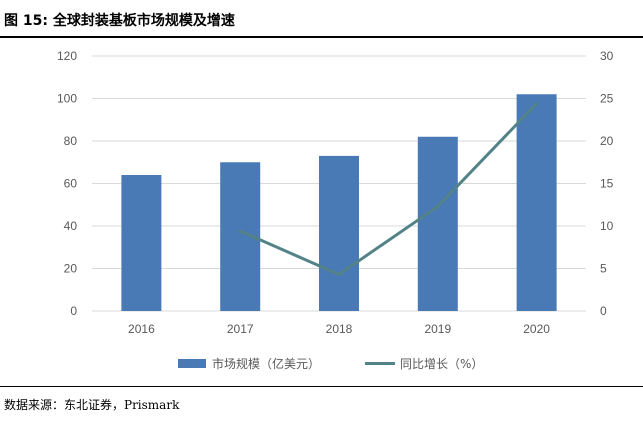 The height and width of the screenshot is (426, 643). I want to click on x-tick-label: 2016, so click(141, 329).